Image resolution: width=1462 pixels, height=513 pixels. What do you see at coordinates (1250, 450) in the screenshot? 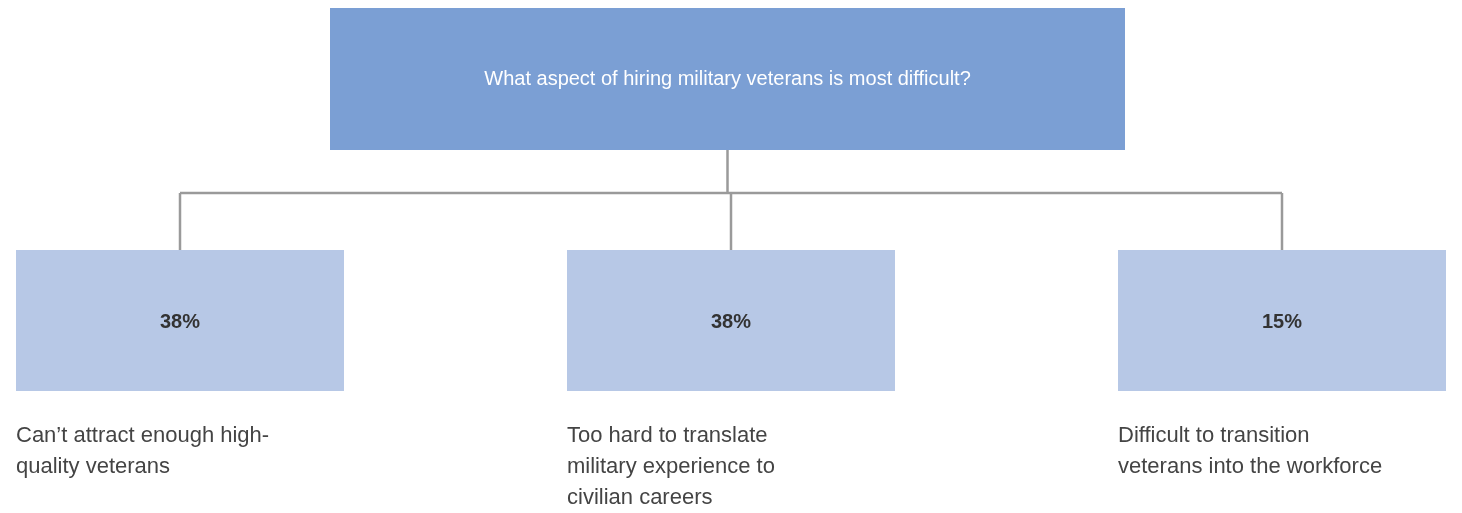
I see `category-label: Difficult to transition veterans into the workforce` at bounding box center [1250, 450].